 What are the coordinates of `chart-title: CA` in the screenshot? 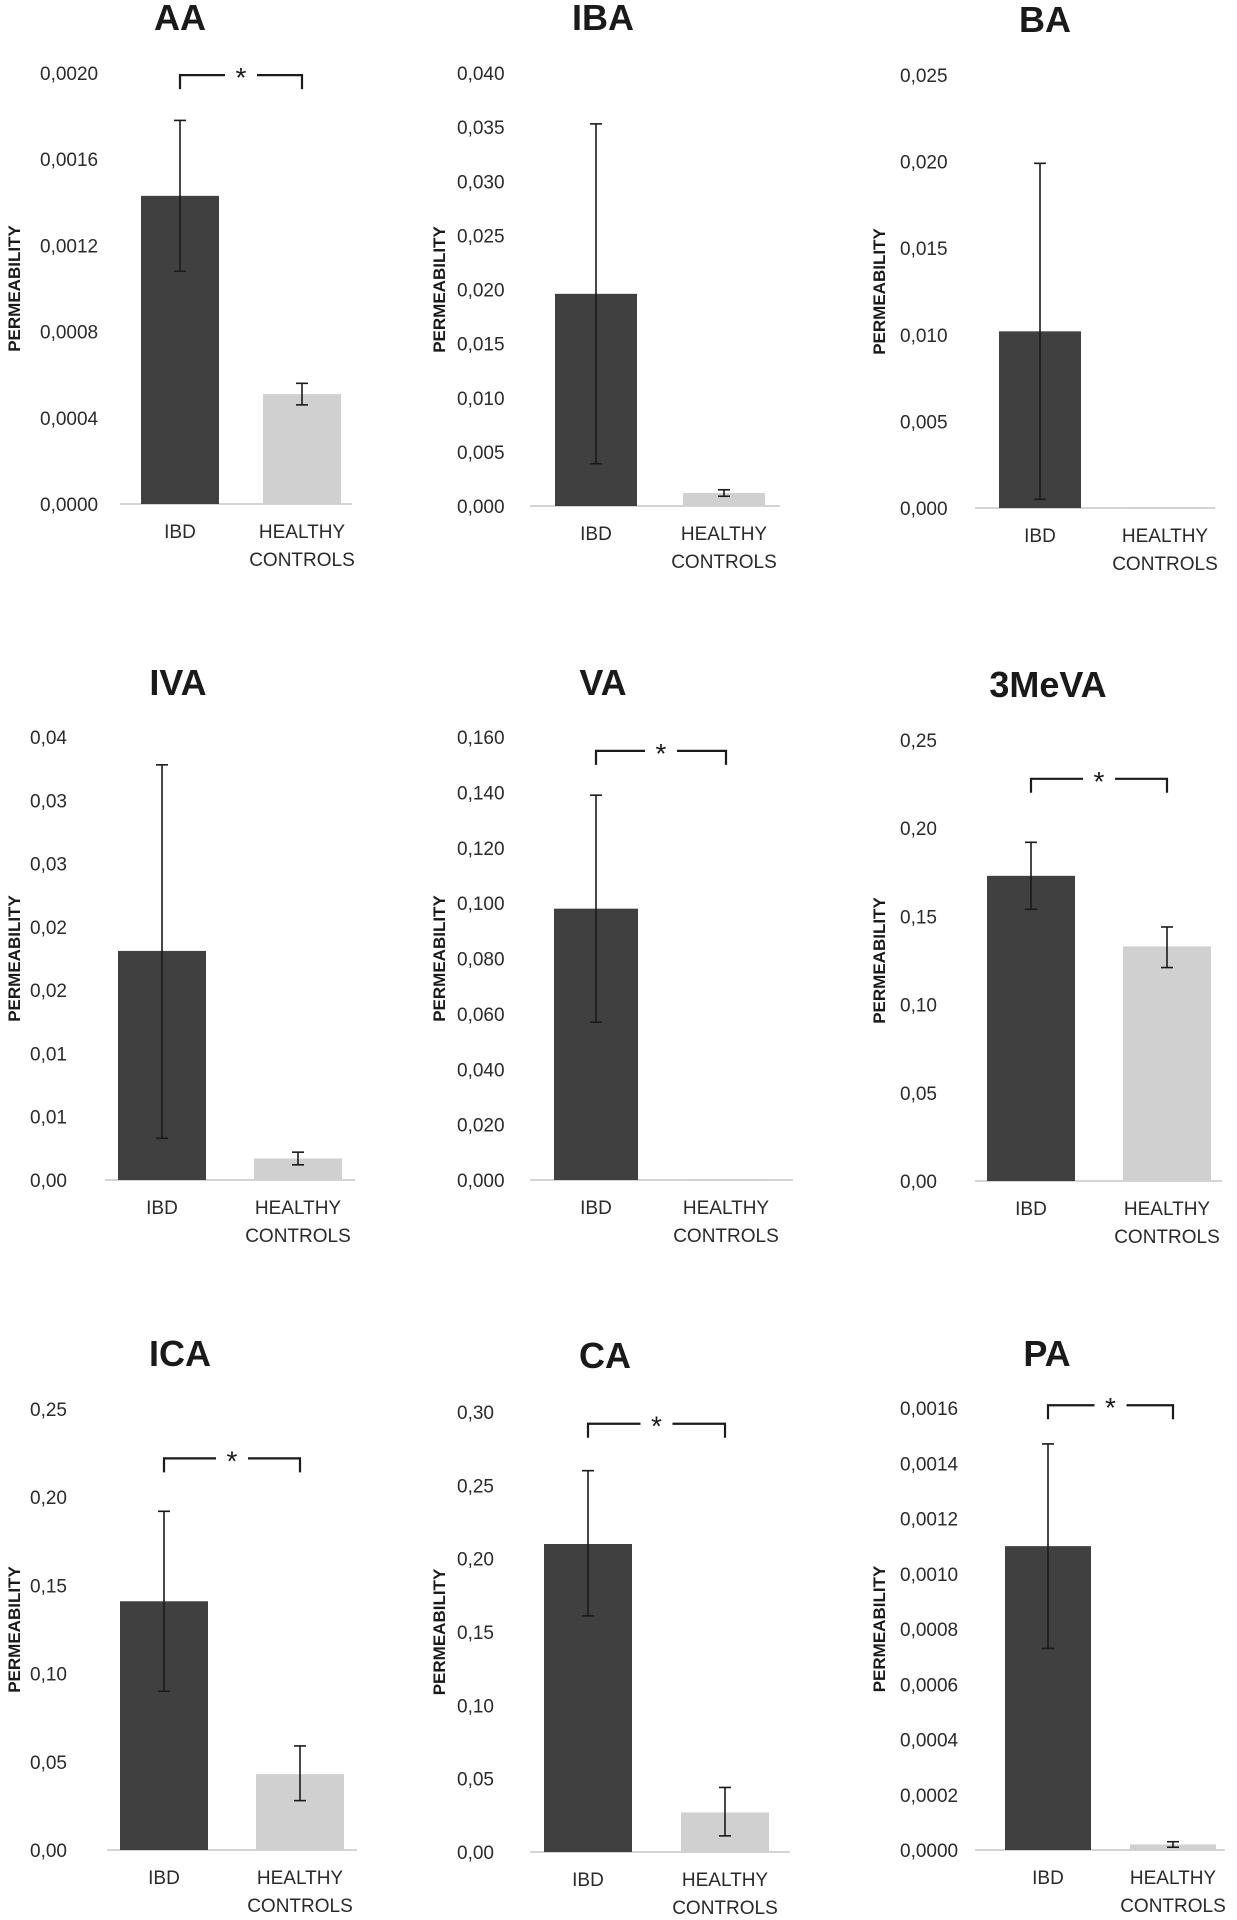 It's located at (605, 1355).